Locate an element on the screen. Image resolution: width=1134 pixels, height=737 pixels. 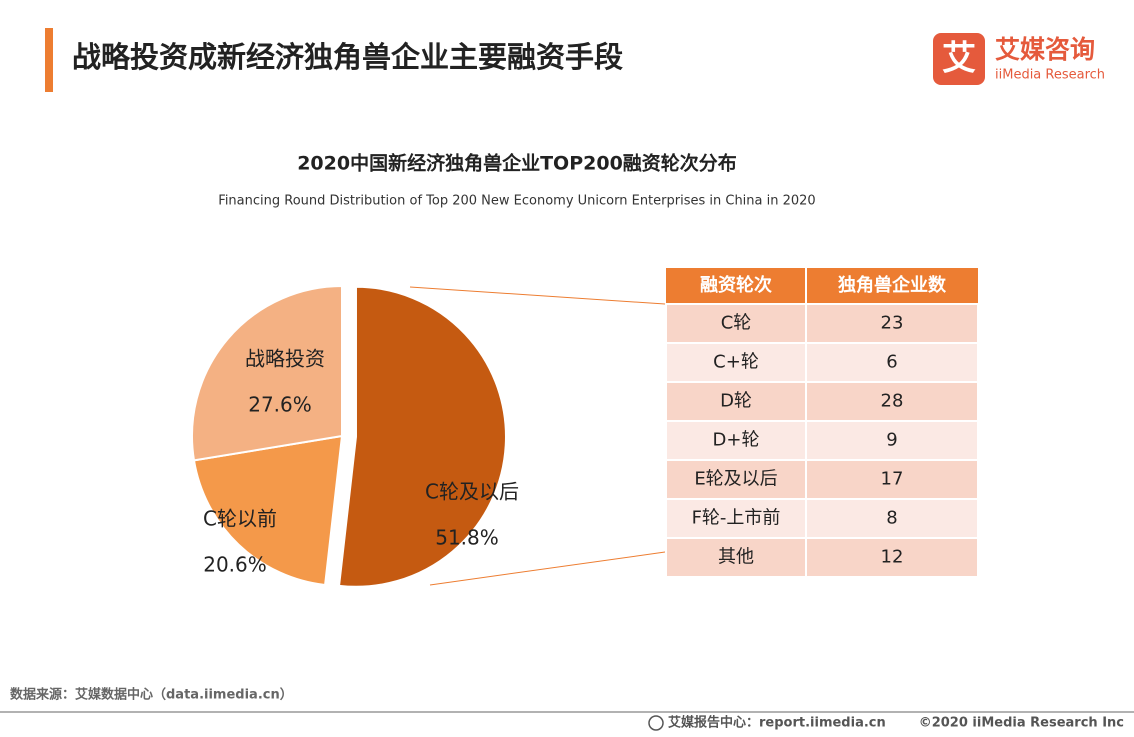
chart-title: 2020中国新经济独角兽企业TOP200融资轮次分布 is located at coordinates (517, 163).